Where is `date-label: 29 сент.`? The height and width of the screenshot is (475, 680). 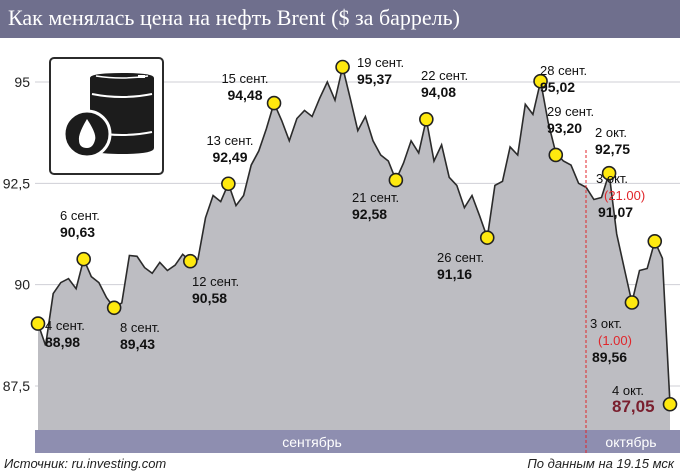
date-label: 29 сент. is located at coordinates (570, 111).